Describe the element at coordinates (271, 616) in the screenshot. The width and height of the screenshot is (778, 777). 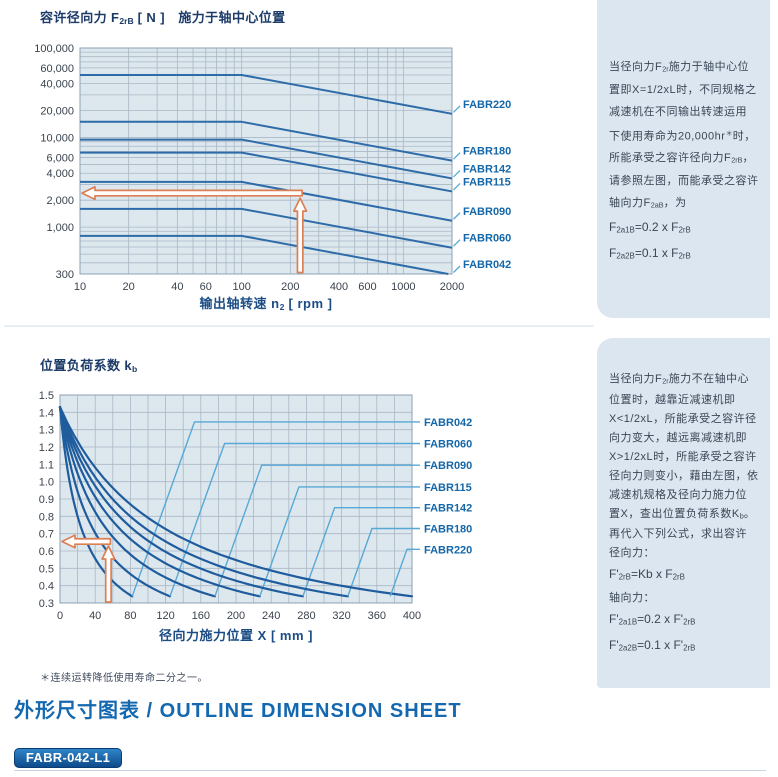
I see `svg-text: 240` at that location.